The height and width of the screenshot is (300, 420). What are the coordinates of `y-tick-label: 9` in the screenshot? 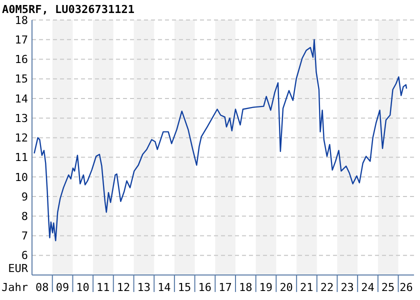 It's located at (24, 197).